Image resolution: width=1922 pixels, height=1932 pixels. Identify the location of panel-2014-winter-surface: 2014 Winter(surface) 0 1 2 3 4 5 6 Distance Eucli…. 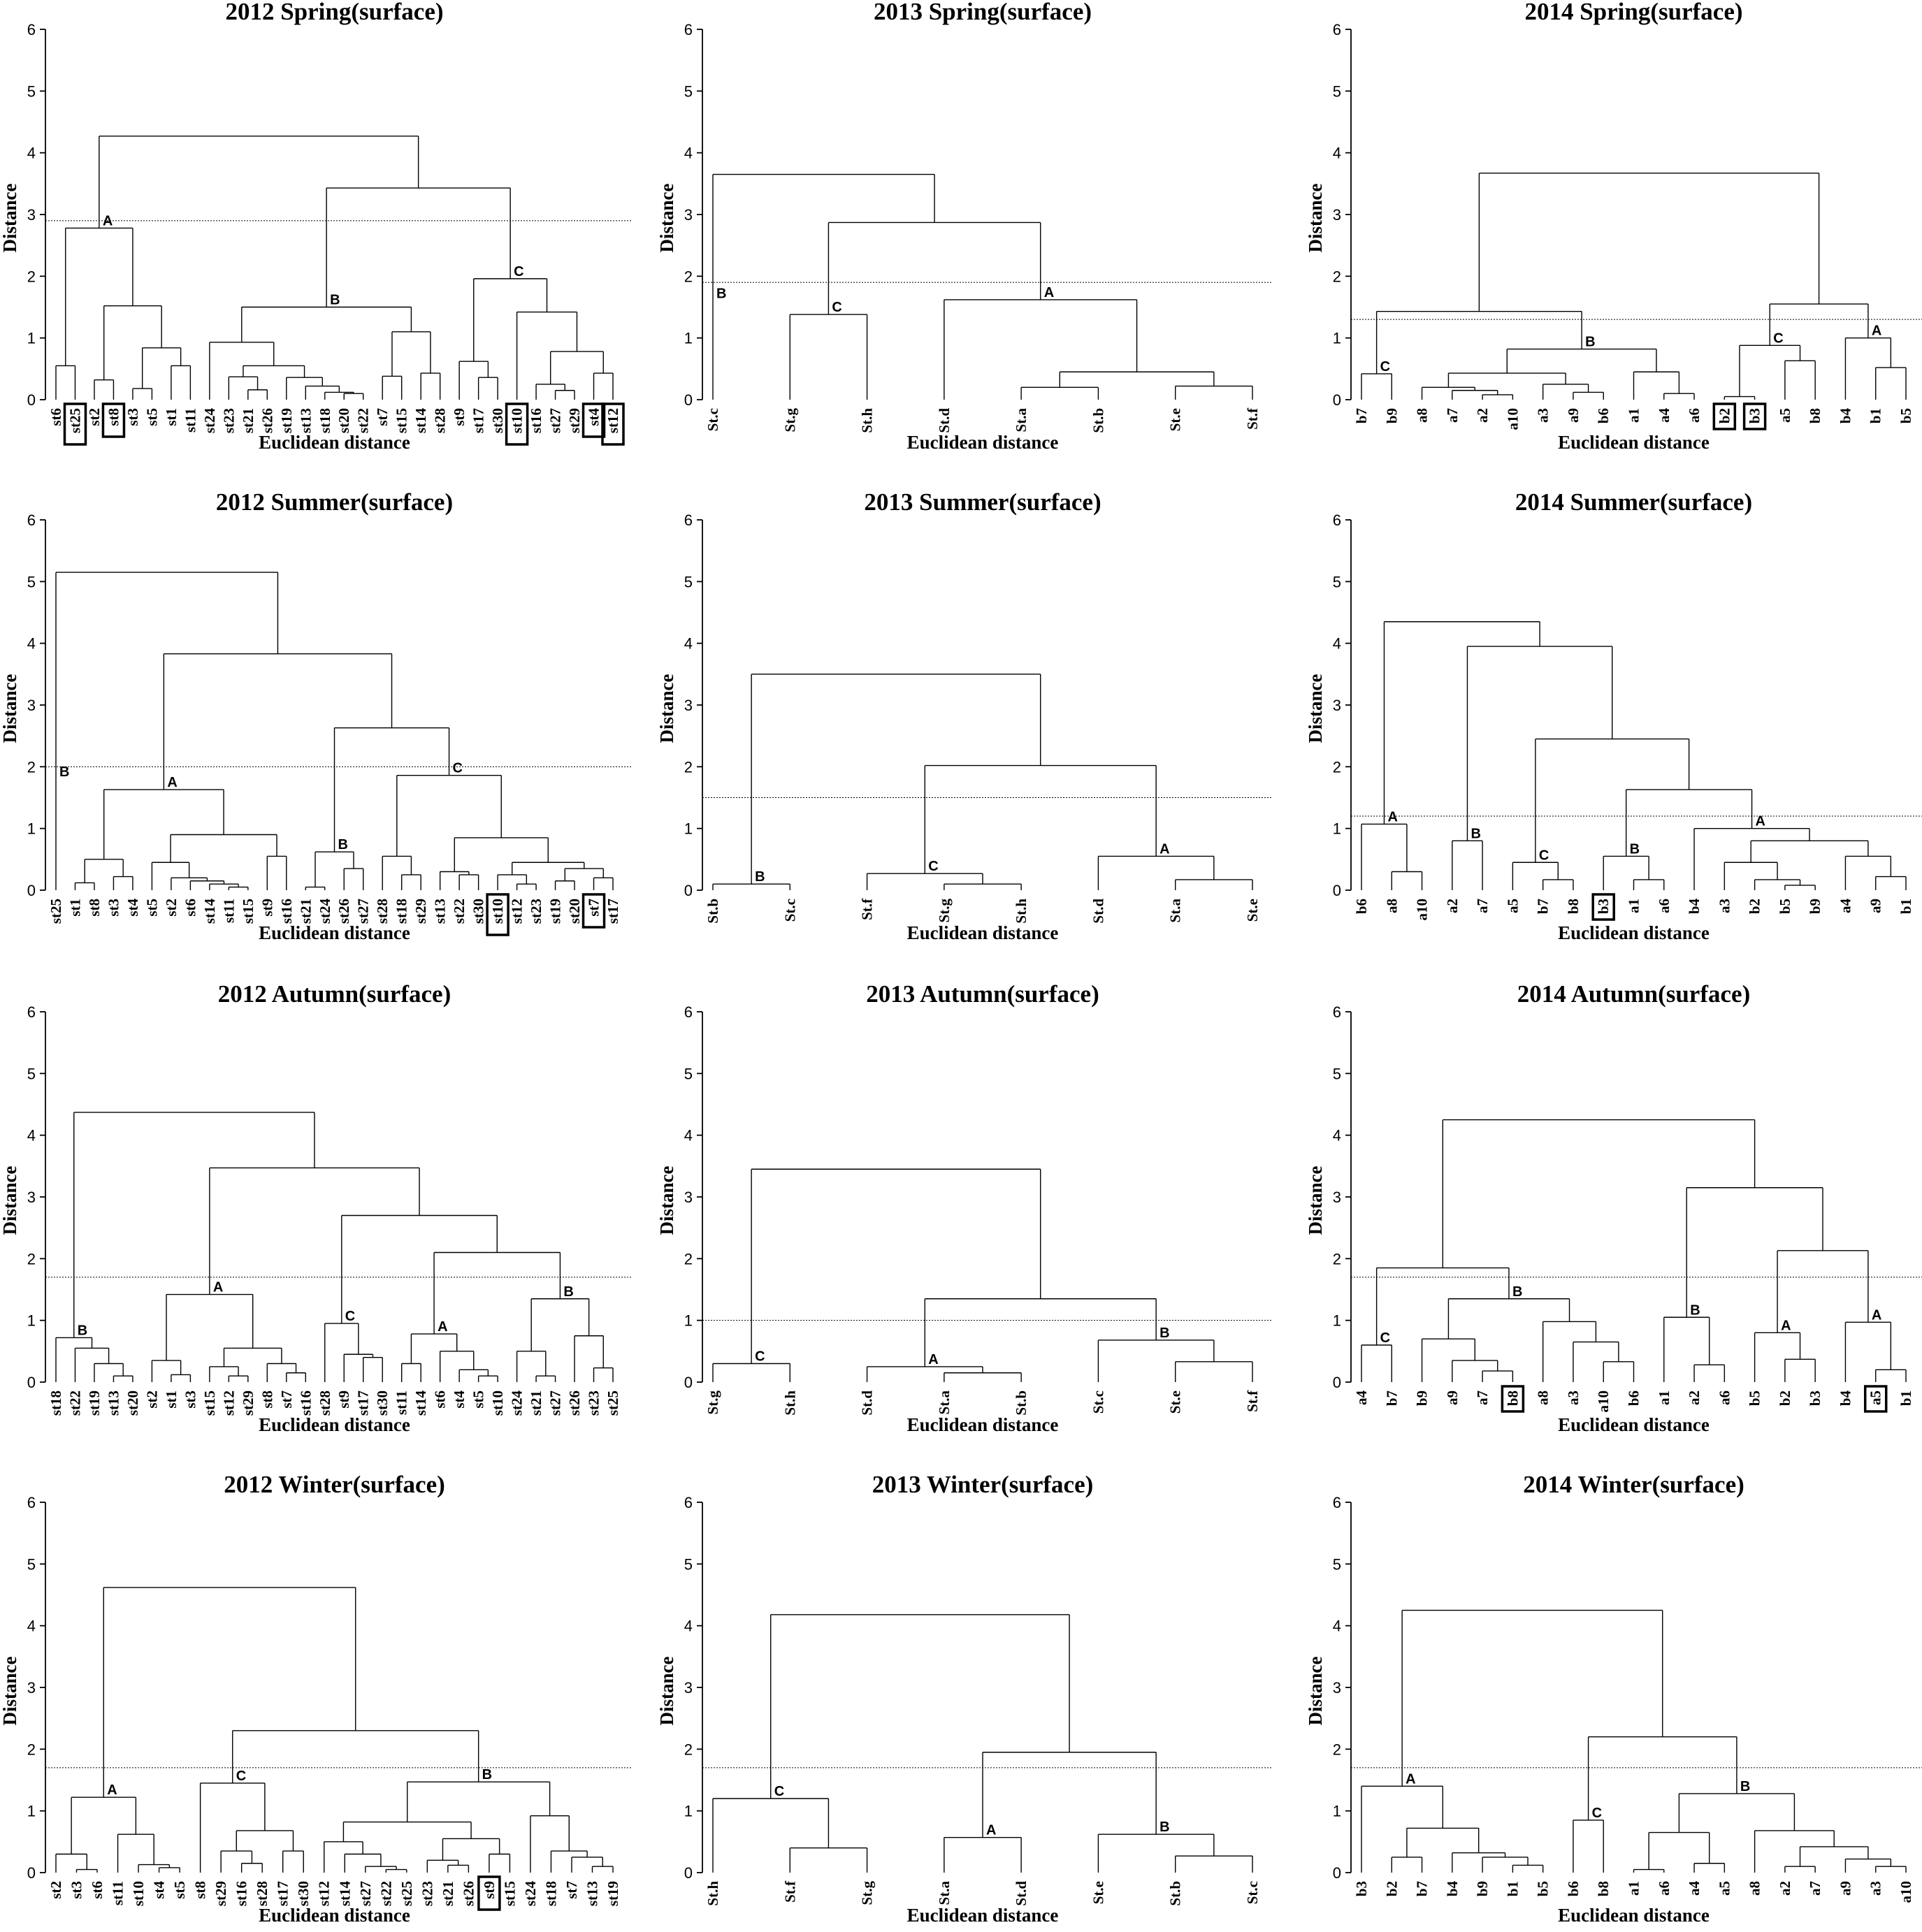
(1604, 1700).